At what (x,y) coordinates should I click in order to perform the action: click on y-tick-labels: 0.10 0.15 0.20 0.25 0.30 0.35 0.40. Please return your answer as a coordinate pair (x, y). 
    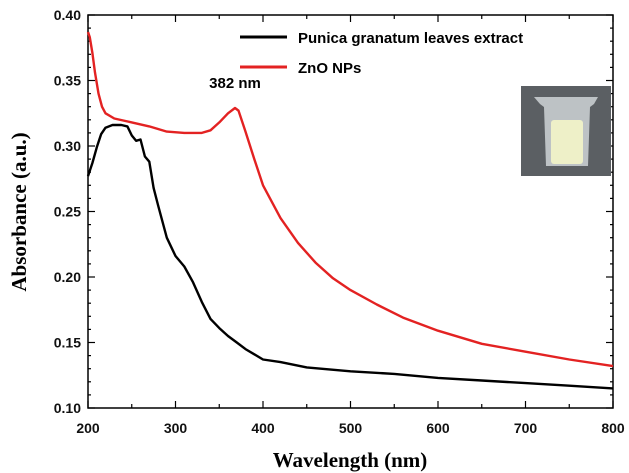
    Looking at the image, I should click on (67, 211).